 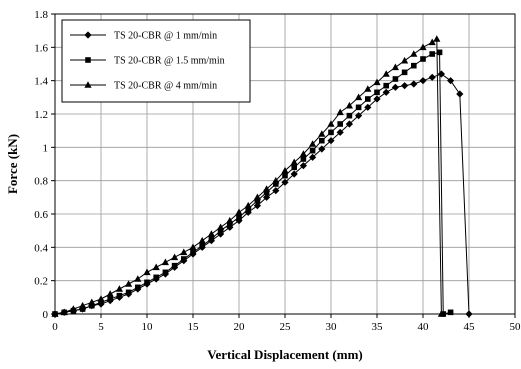 I want to click on x-axis-ticks: 0 5 10 15 20 25 30 35 40 45 50, so click(x=286, y=323).